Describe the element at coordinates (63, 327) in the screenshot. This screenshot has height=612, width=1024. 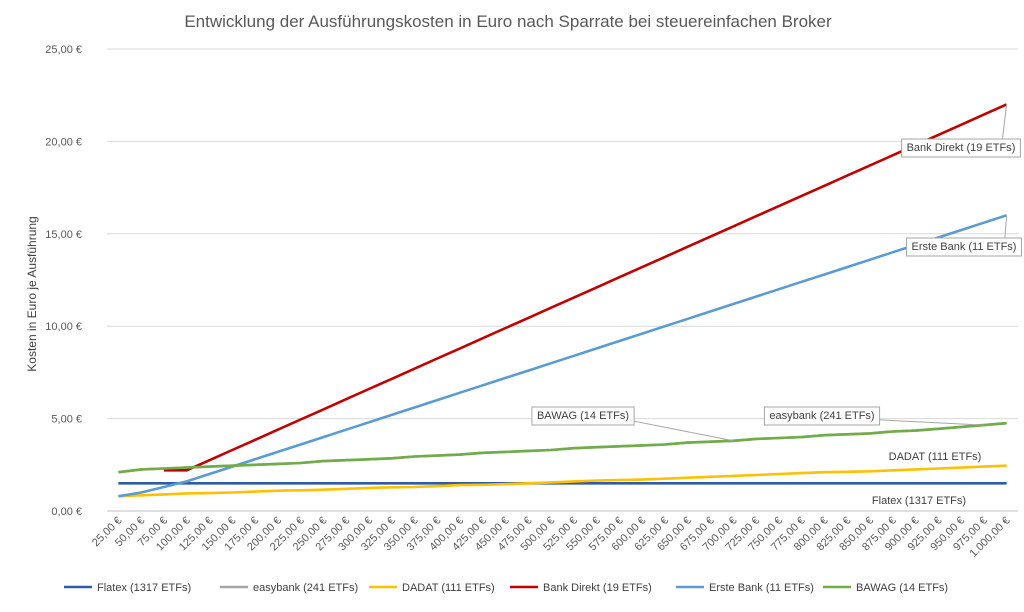
I see `y-tick-label: 10,00 €` at that location.